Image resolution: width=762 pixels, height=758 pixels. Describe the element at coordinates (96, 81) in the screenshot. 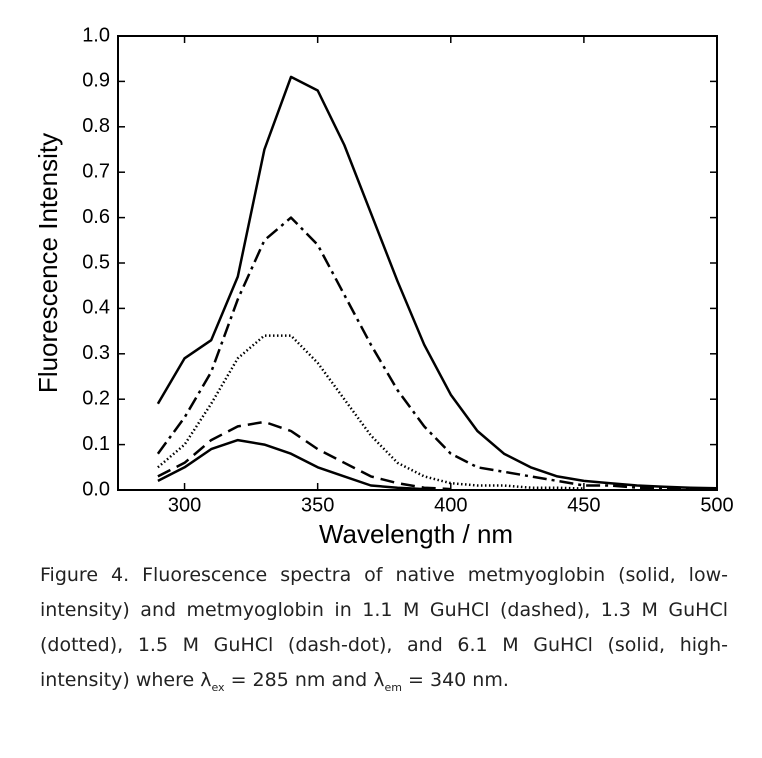

I see `y-tick-label: 0.9` at that location.